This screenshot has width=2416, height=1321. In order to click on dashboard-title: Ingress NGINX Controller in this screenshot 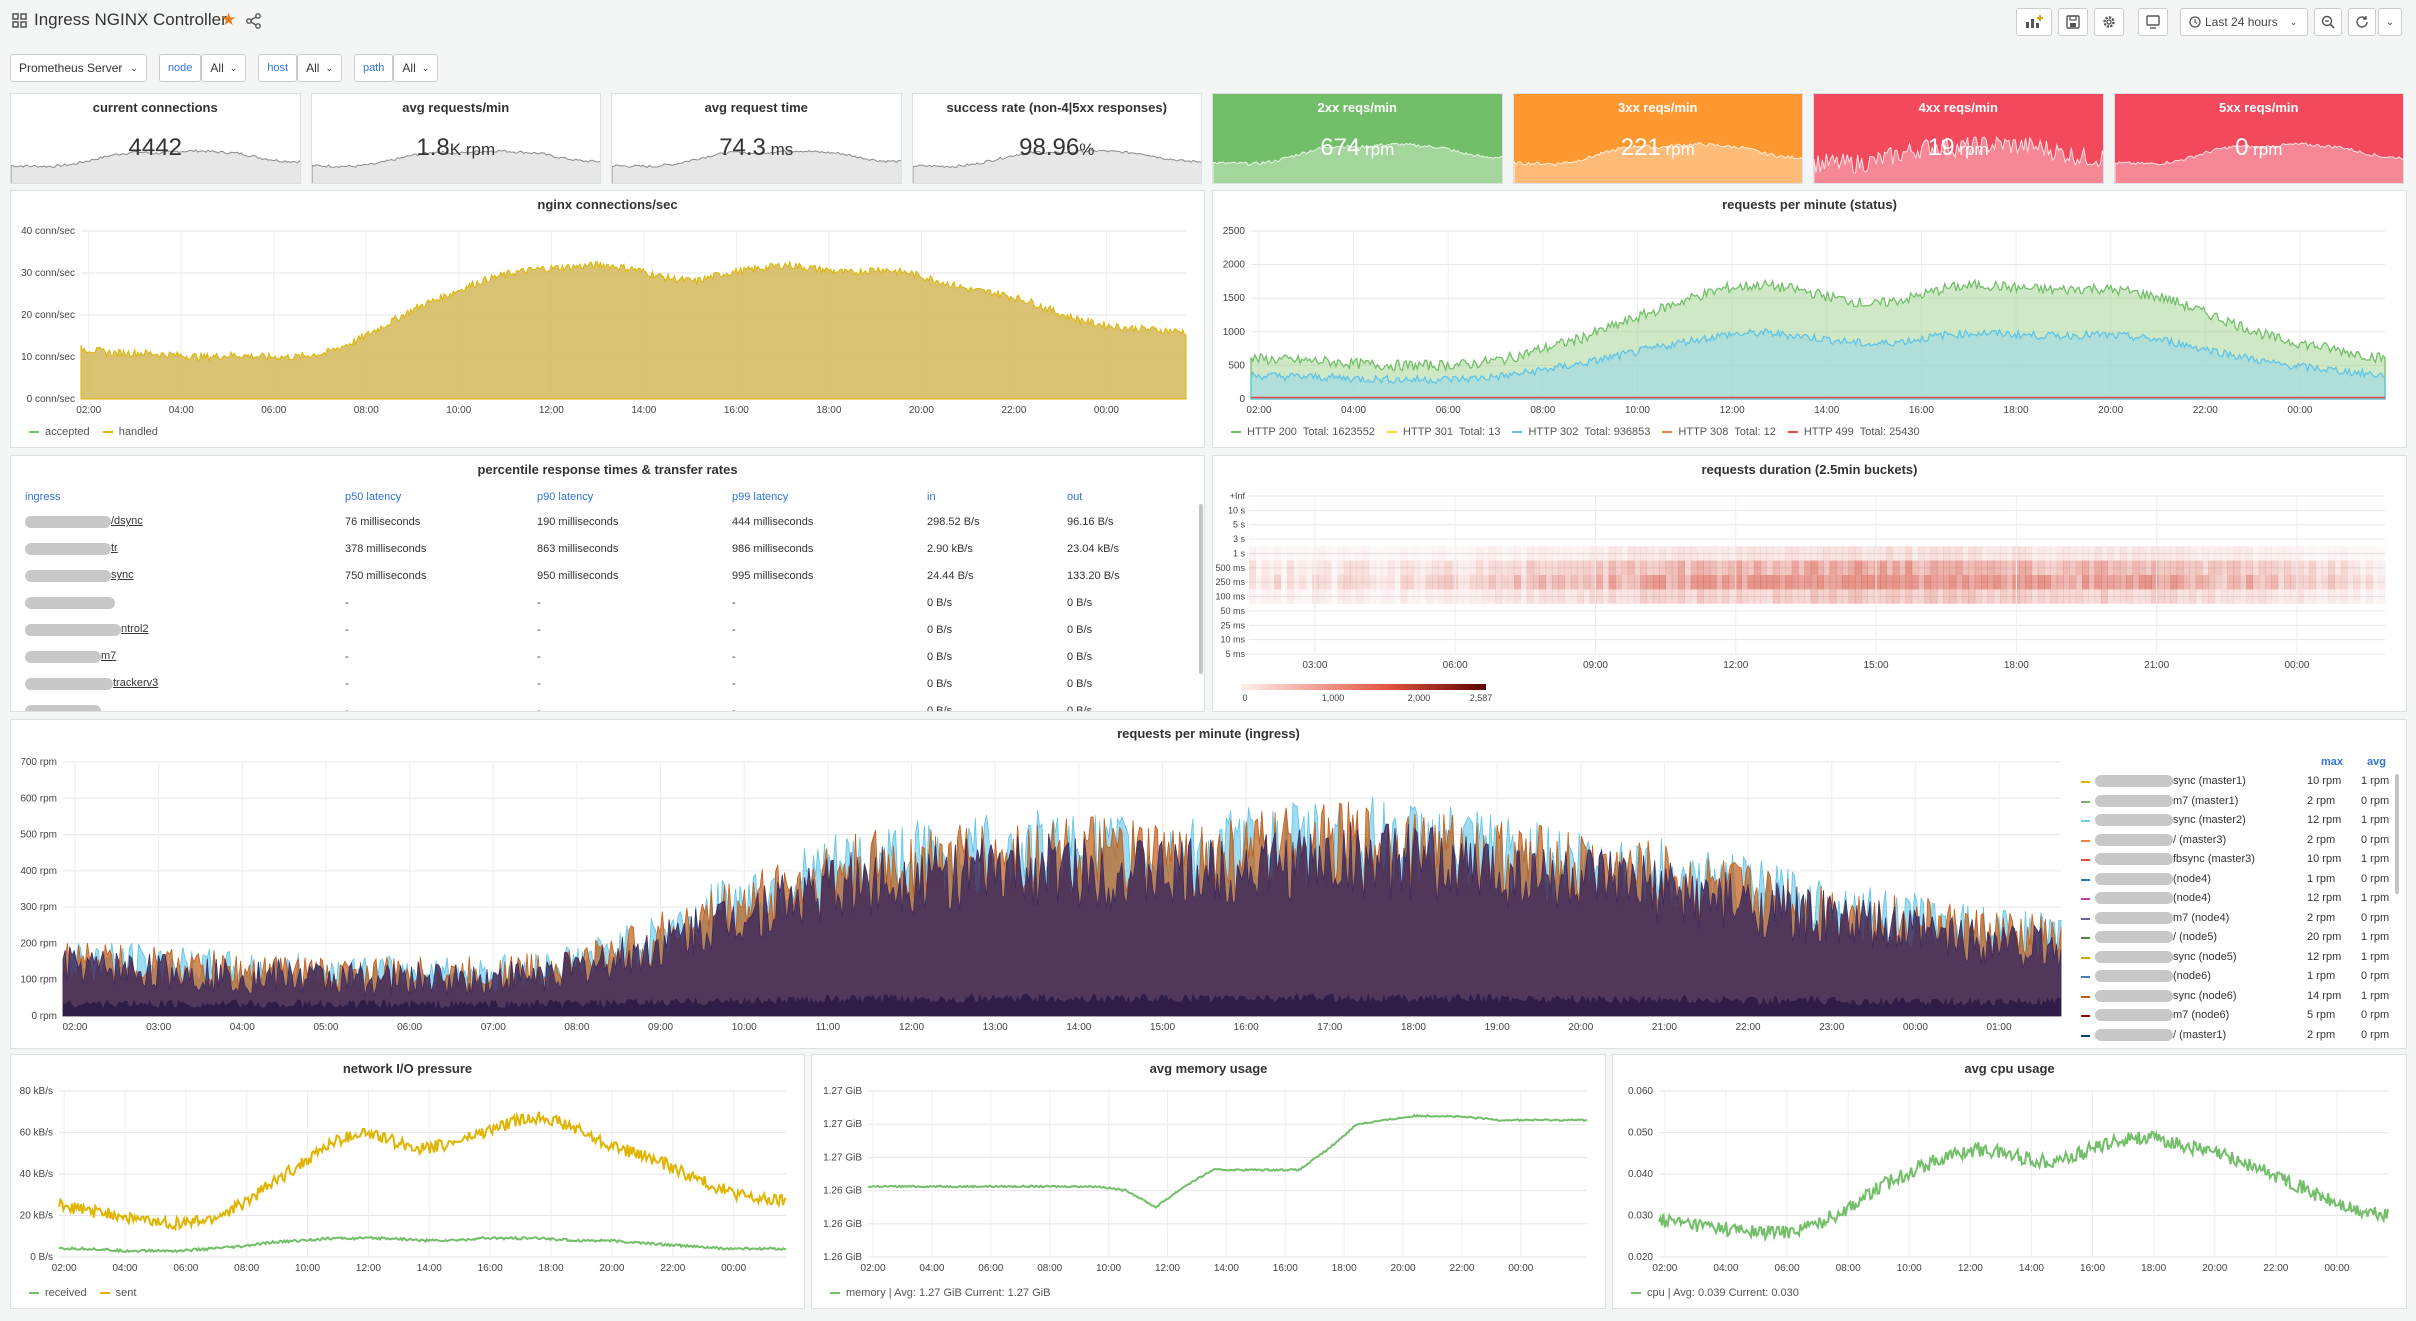, I will do `click(130, 19)`.